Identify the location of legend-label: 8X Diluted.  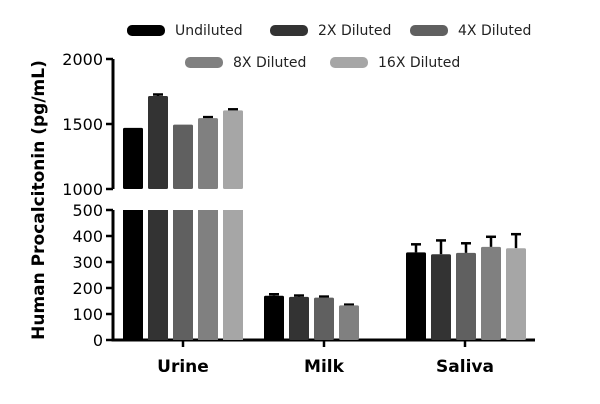
(269, 63).